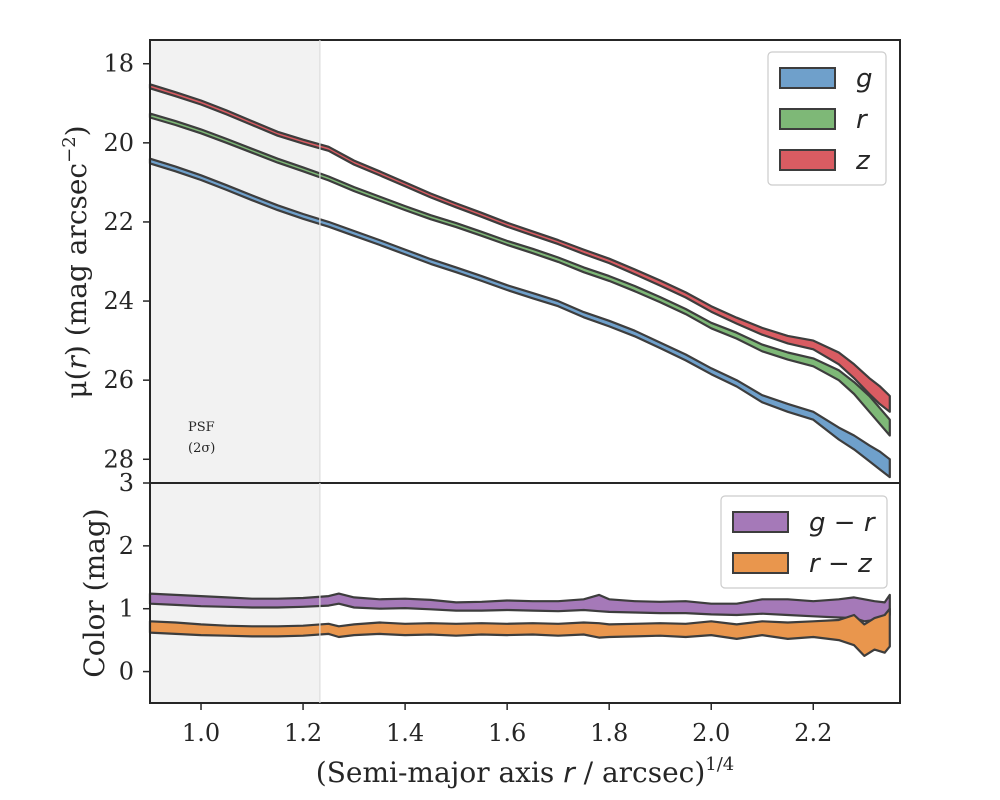 This screenshot has height=800, width=1000. Describe the element at coordinates (303, 733) in the screenshot. I see `x-tick-label: 1.2` at that location.